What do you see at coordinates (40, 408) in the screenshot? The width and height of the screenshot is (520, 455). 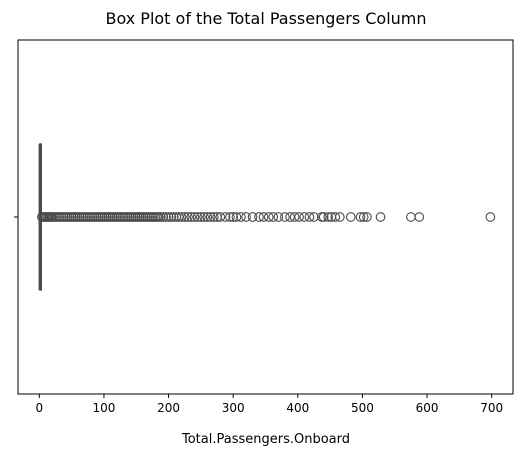 I see `x-tick-label: 0` at bounding box center [40, 408].